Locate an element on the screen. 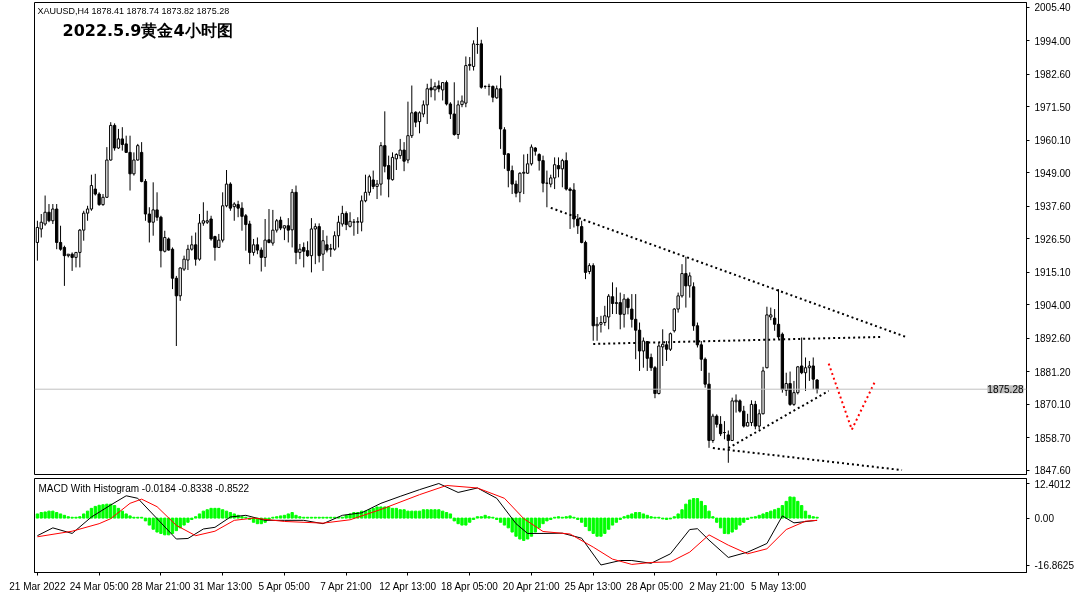 The width and height of the screenshot is (1076, 594). y-tick-label: 0.00 is located at coordinates (1044, 519).